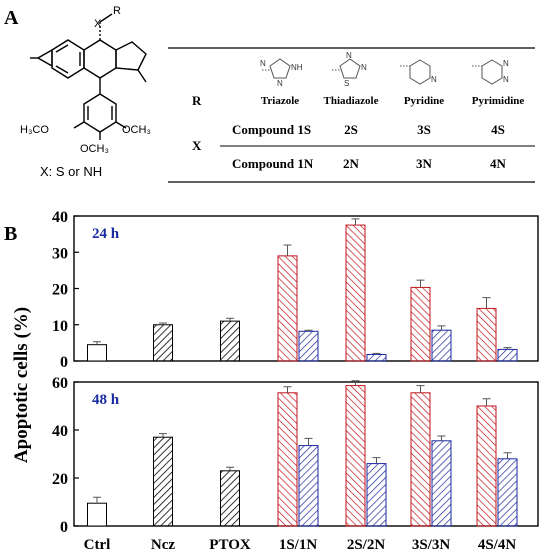  What do you see at coordinates (507, 355) in the screenshot?
I see `bar-24h-4S-4N-s2` at bounding box center [507, 355].